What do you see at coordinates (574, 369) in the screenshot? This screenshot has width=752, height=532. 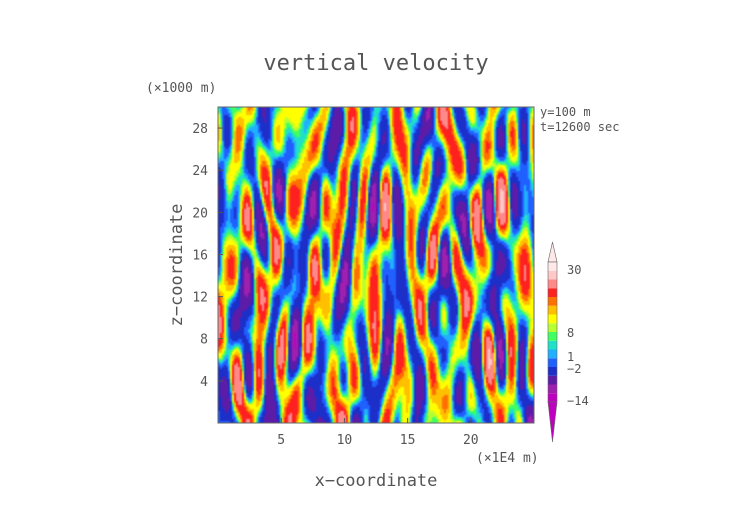 I see `colorbar-tick-label: −2` at bounding box center [574, 369].